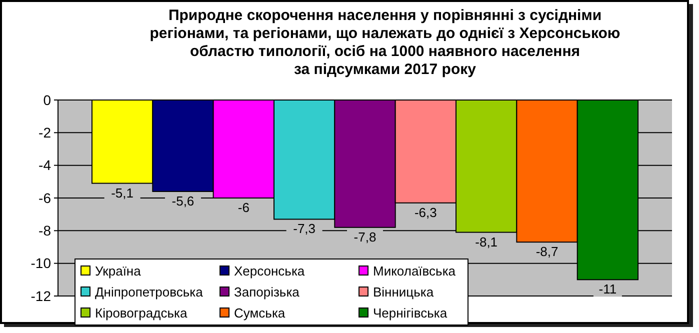  What do you see at coordinates (141, 313) in the screenshot?
I see `legend-label: Кіровоградська` at bounding box center [141, 313].